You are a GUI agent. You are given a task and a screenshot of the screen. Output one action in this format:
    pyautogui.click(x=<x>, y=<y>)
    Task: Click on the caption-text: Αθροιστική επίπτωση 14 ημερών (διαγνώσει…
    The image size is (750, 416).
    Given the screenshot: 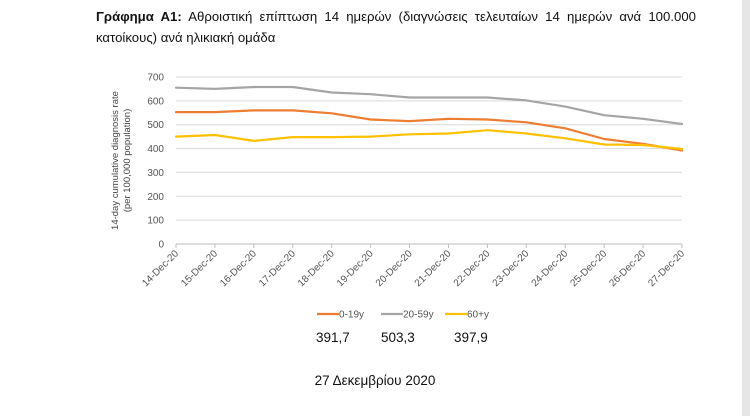 What is the action you would take?
    pyautogui.click(x=396, y=27)
    